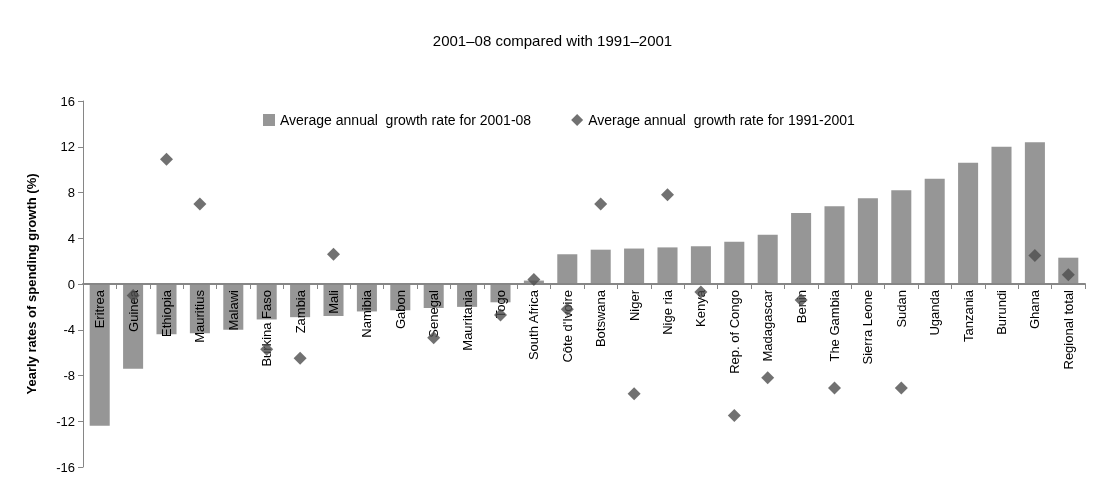 The width and height of the screenshot is (1105, 484). What do you see at coordinates (552, 40) in the screenshot?
I see `chart-title: 2001–08 compared with 1991–2001` at bounding box center [552, 40].